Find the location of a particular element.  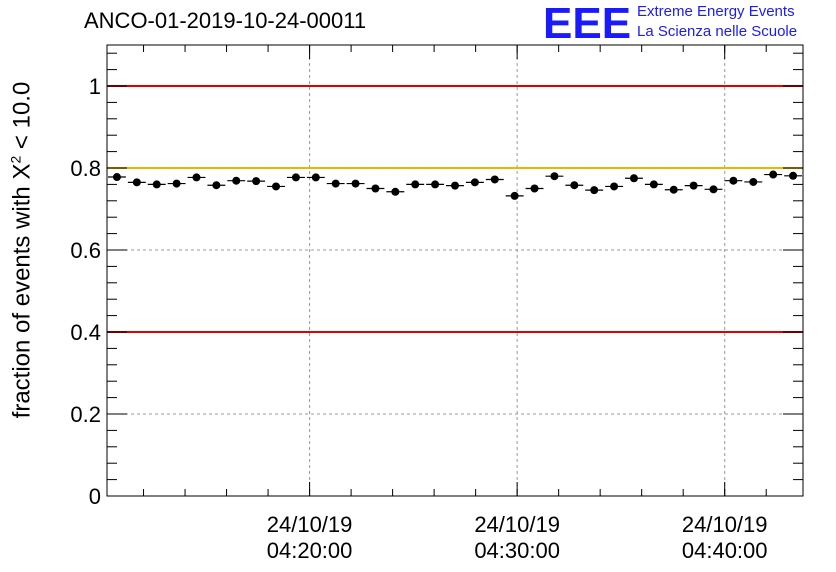

data-points is located at coordinates (455, 185).